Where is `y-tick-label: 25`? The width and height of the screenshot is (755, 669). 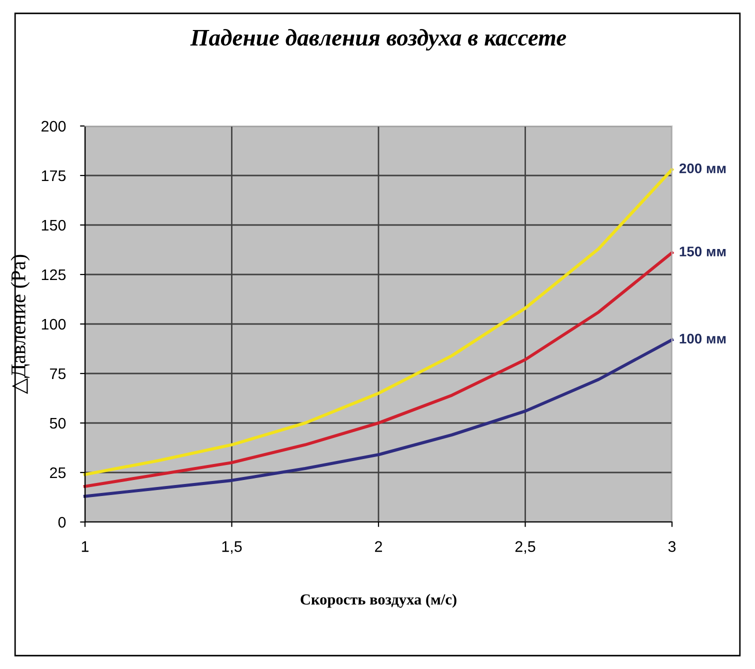
y-tick-label: 25 is located at coordinates (58, 472).